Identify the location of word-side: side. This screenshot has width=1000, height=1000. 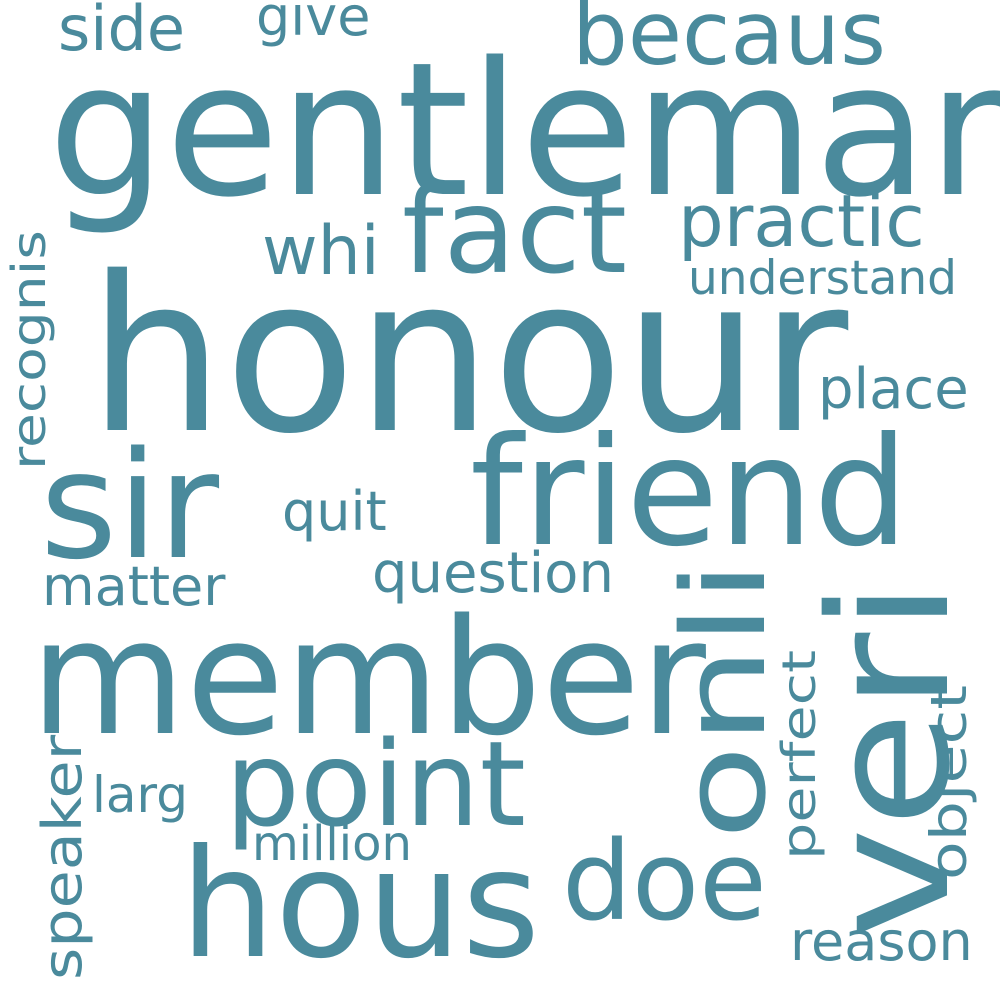
(122, 32).